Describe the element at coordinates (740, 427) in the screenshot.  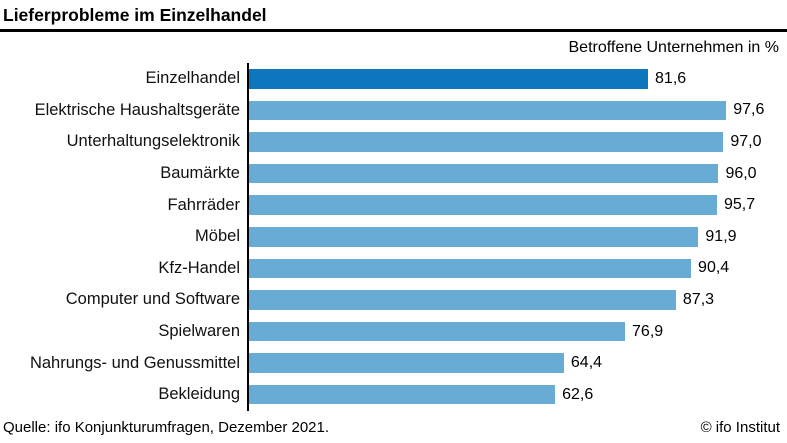
I see `copyright-note: © ifo Institut` at that location.